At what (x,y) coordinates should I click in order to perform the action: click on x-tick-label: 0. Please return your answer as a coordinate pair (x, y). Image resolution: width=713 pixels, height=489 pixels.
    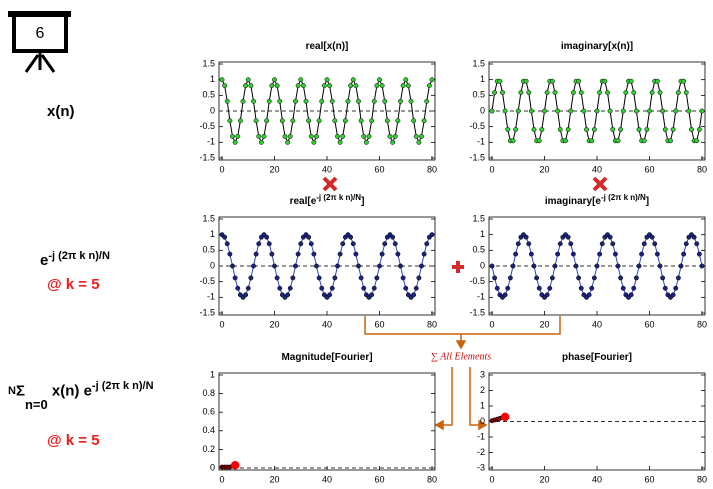
    Looking at the image, I should click on (491, 169).